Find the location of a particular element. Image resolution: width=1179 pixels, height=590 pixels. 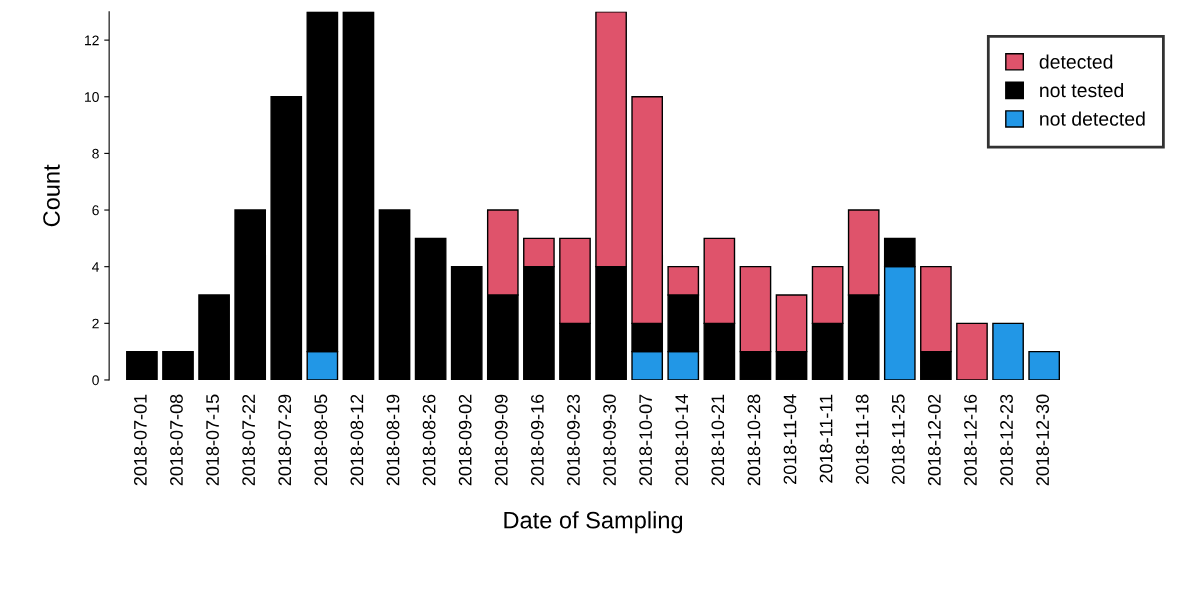

y-tick-label: 10 is located at coordinates (92, 97).